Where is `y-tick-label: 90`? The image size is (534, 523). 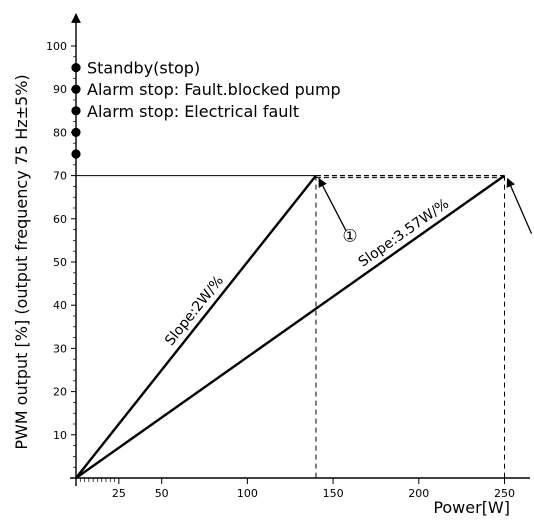 y-tick-label: 90 is located at coordinates (60, 89).